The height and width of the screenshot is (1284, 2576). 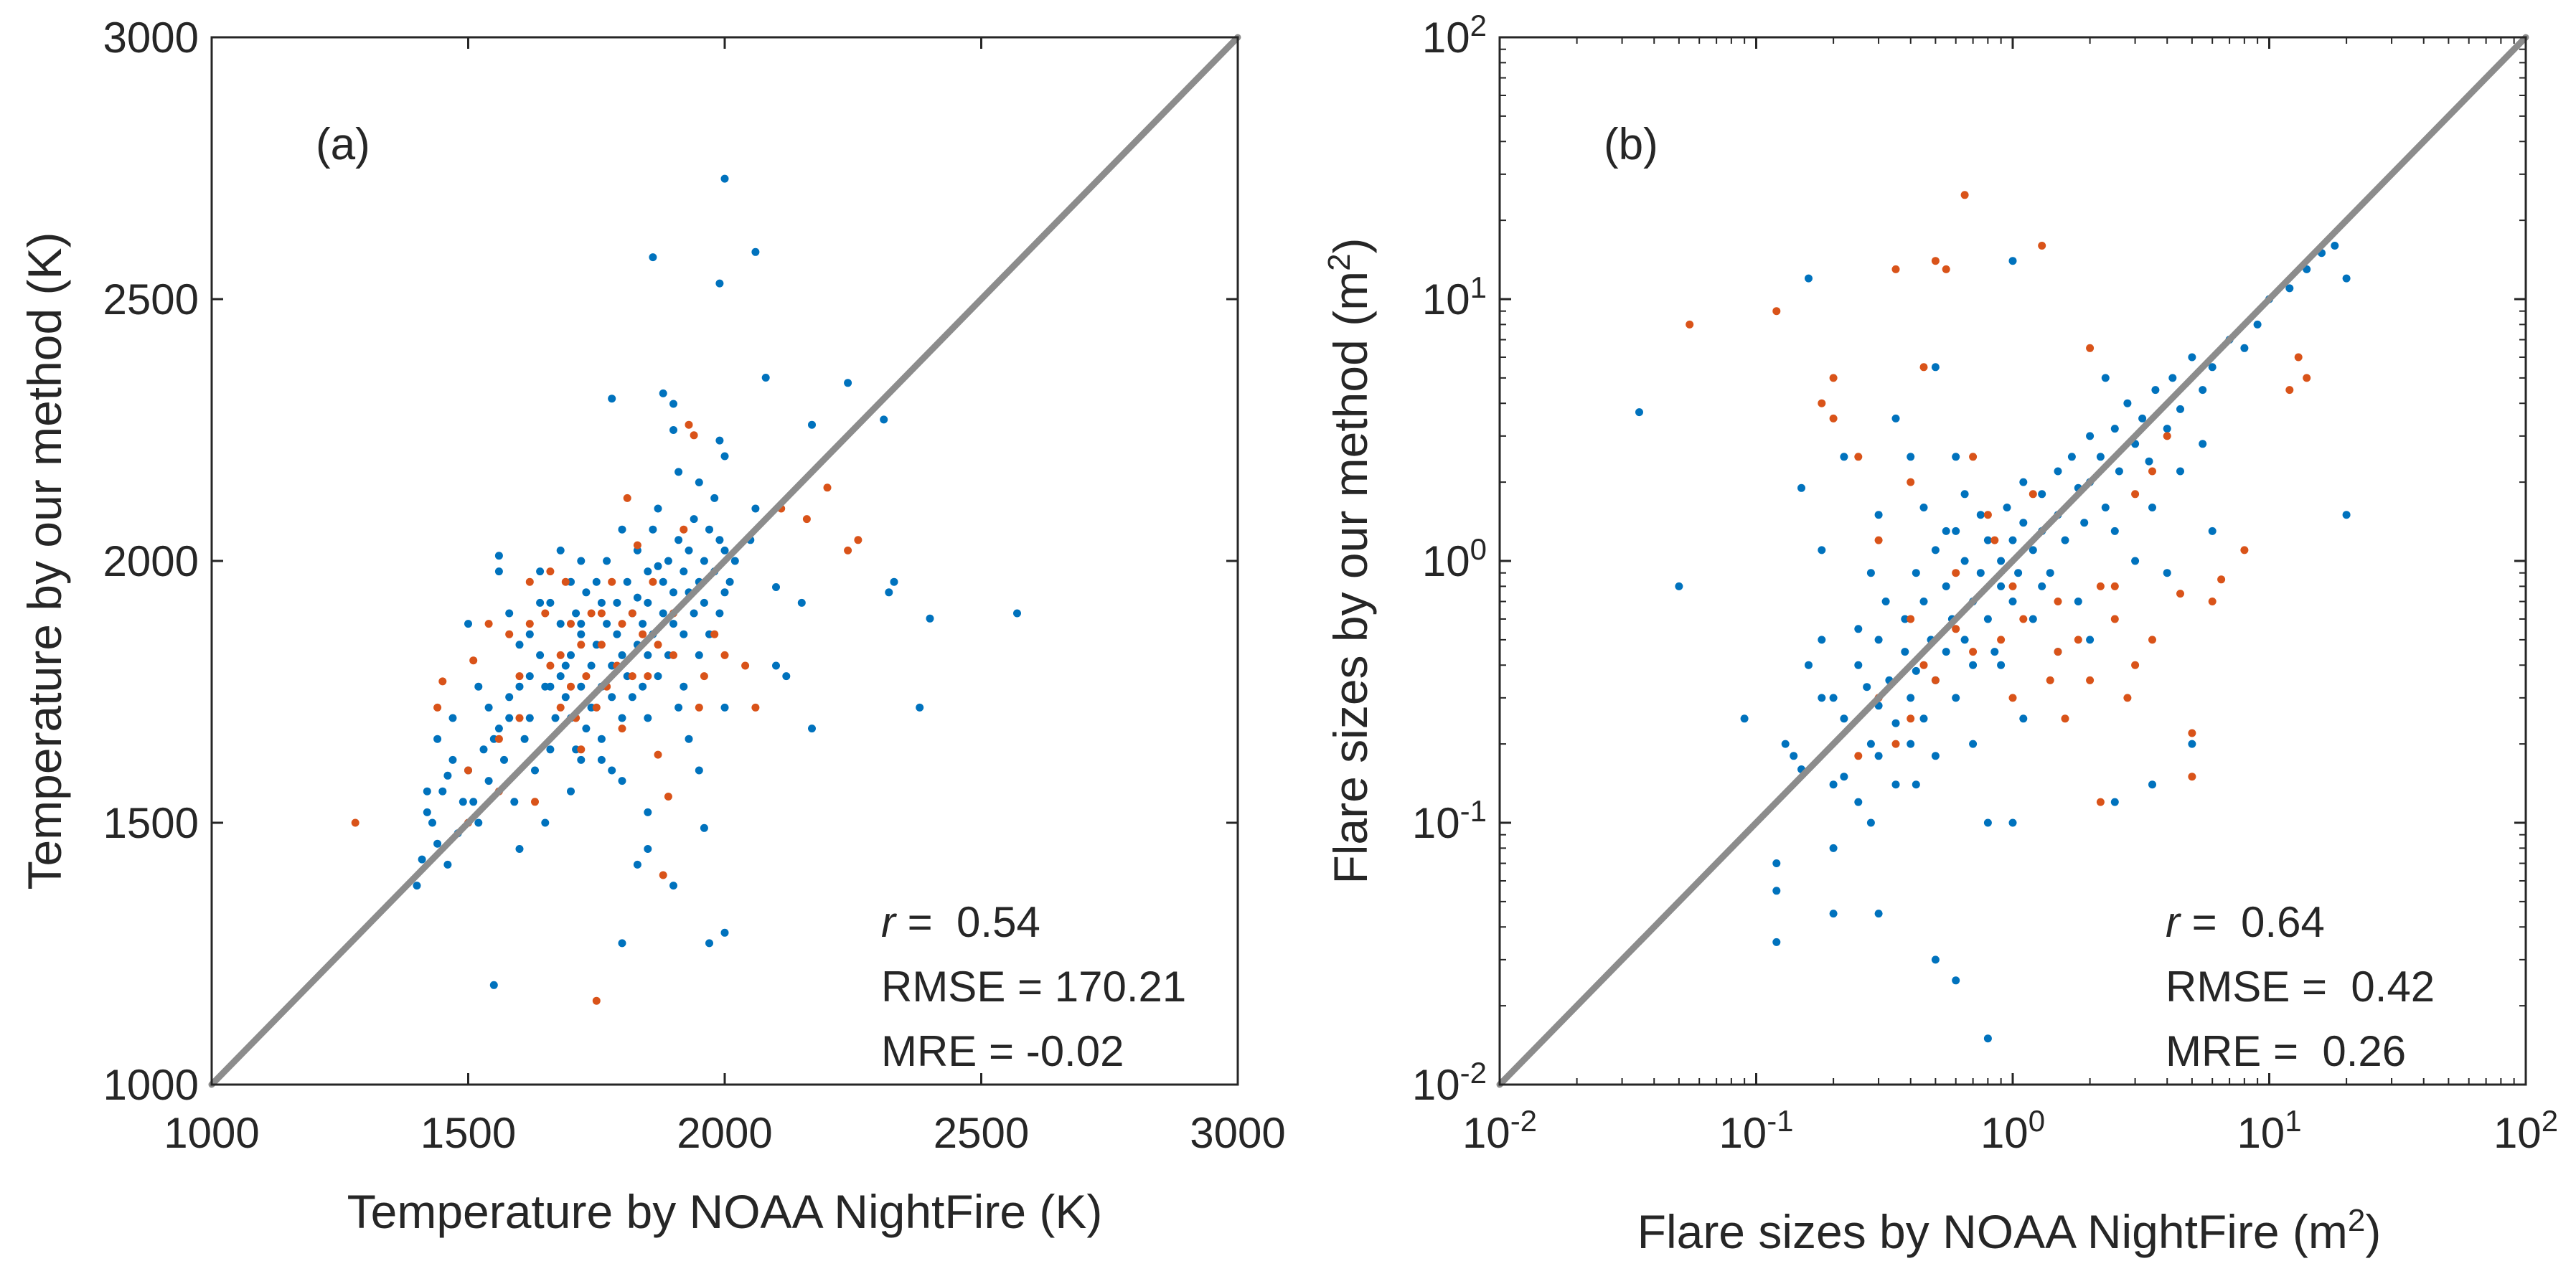 I want to click on panel-a-x-tick-label: 3000, so click(x=1237, y=1133).